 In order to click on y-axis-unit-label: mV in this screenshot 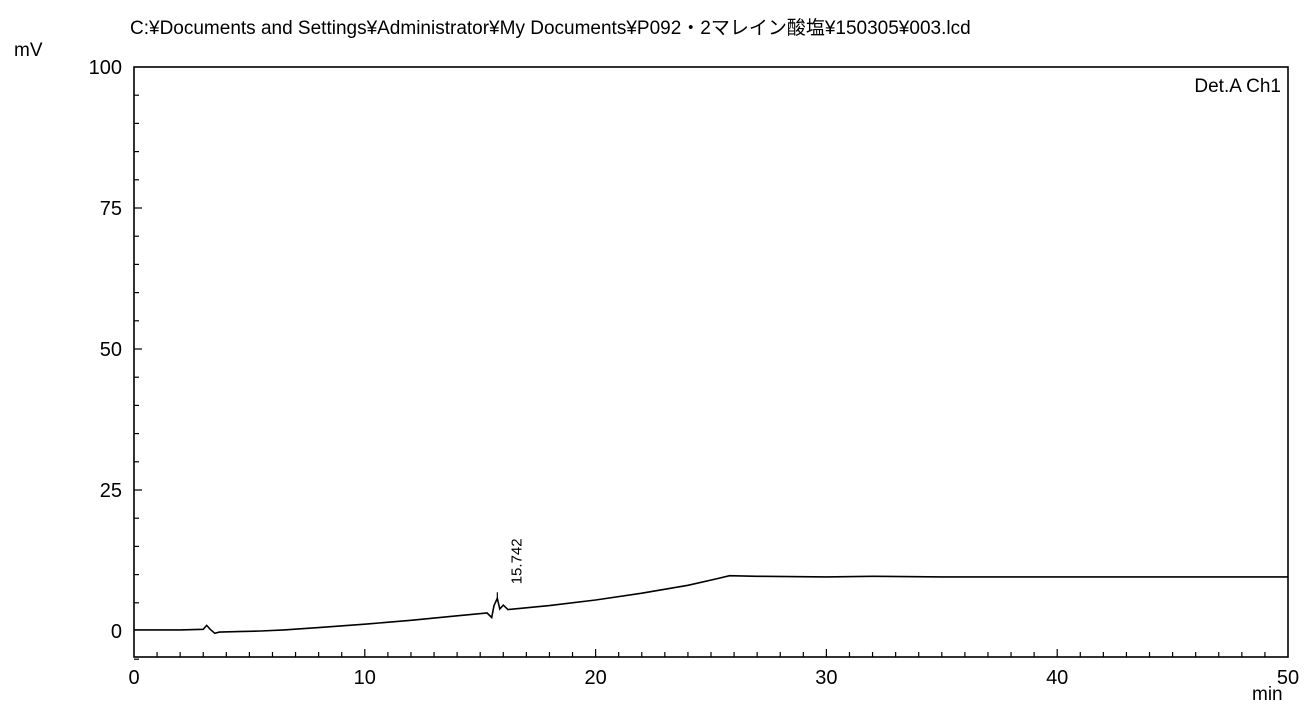, I will do `click(28, 50)`.